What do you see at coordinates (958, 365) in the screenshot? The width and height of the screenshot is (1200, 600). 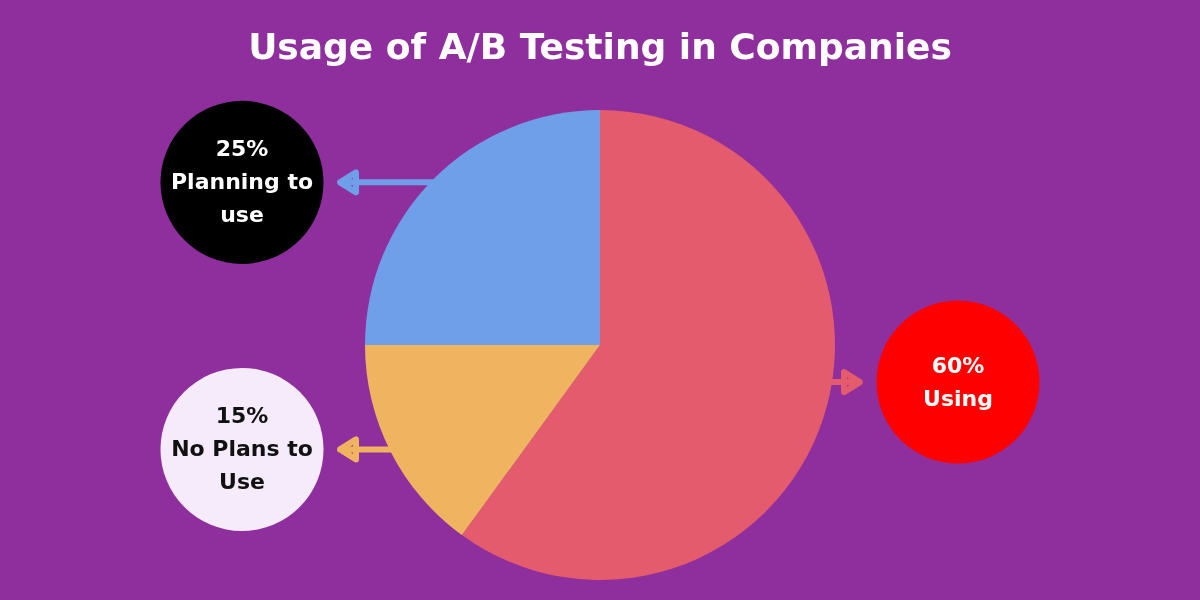 I see `data-label: 60%` at bounding box center [958, 365].